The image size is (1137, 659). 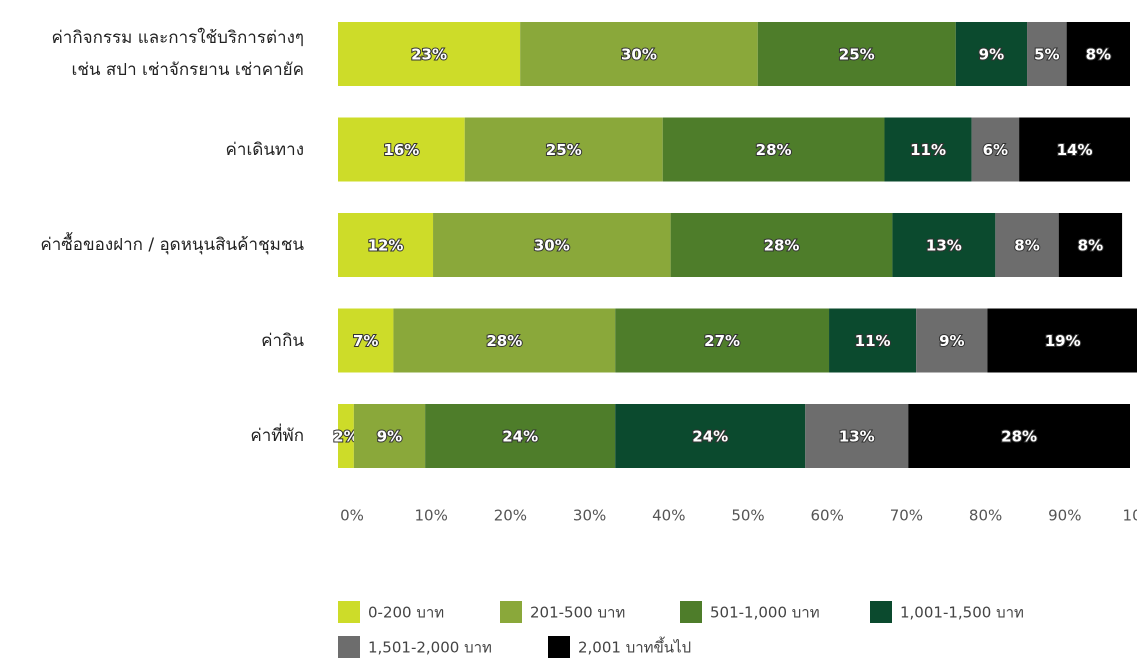 What do you see at coordinates (406, 613) in the screenshot?
I see `legend-label: 0-200 บาท` at bounding box center [406, 613].